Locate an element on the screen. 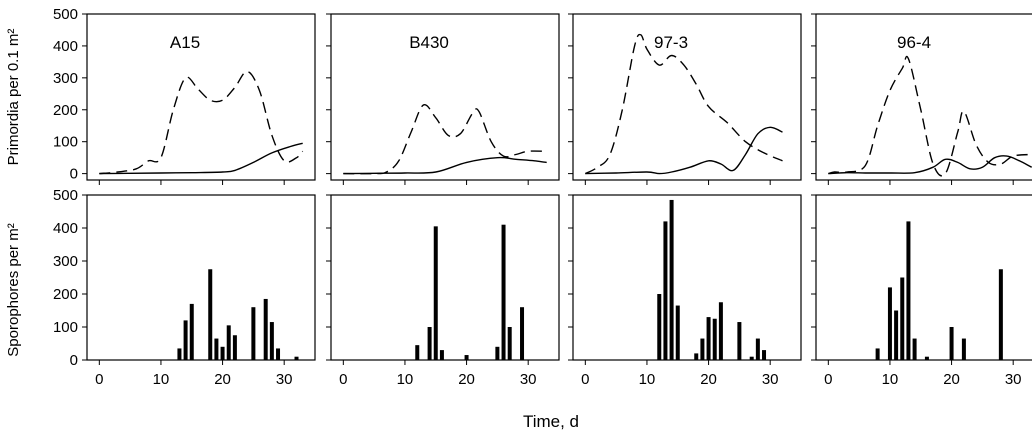 The image size is (1032, 436). sporophores-panel-B430: 0 10 20 30 is located at coordinates (443, 291).